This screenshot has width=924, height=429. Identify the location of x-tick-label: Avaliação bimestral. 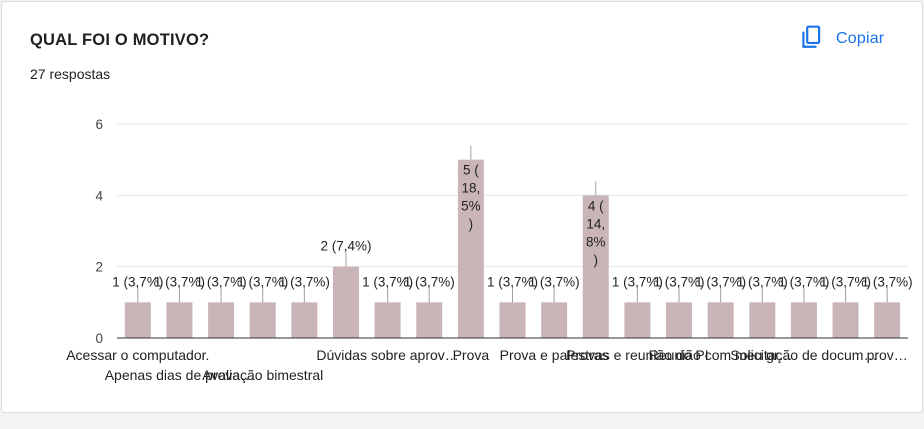
(262, 375).